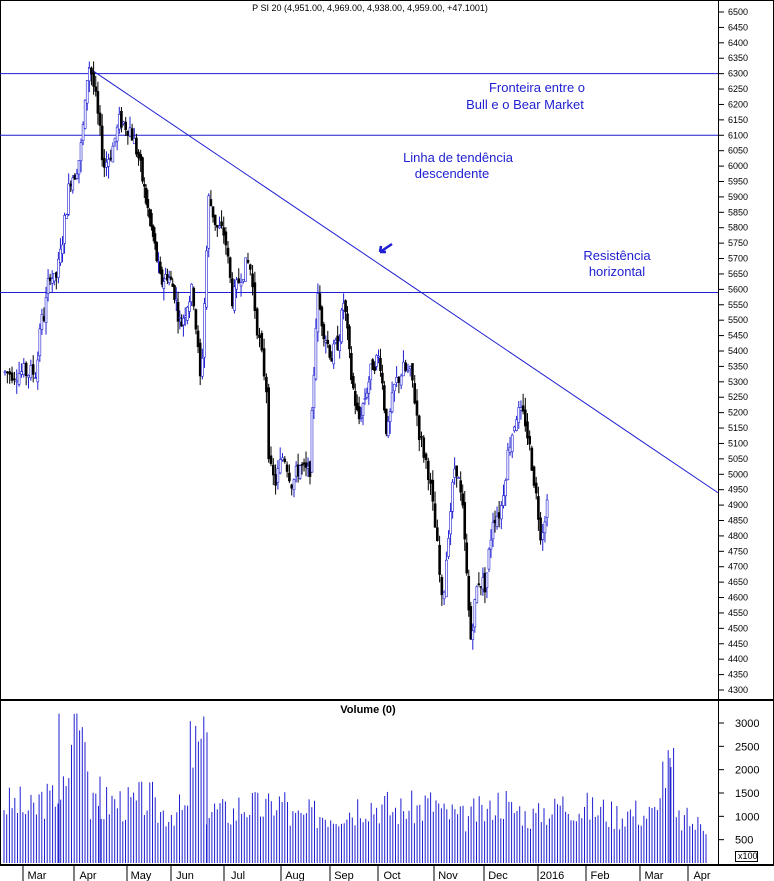  What do you see at coordinates (537, 87) in the screenshot?
I see `annotation-fronteira-line1: Fronteira entre o` at bounding box center [537, 87].